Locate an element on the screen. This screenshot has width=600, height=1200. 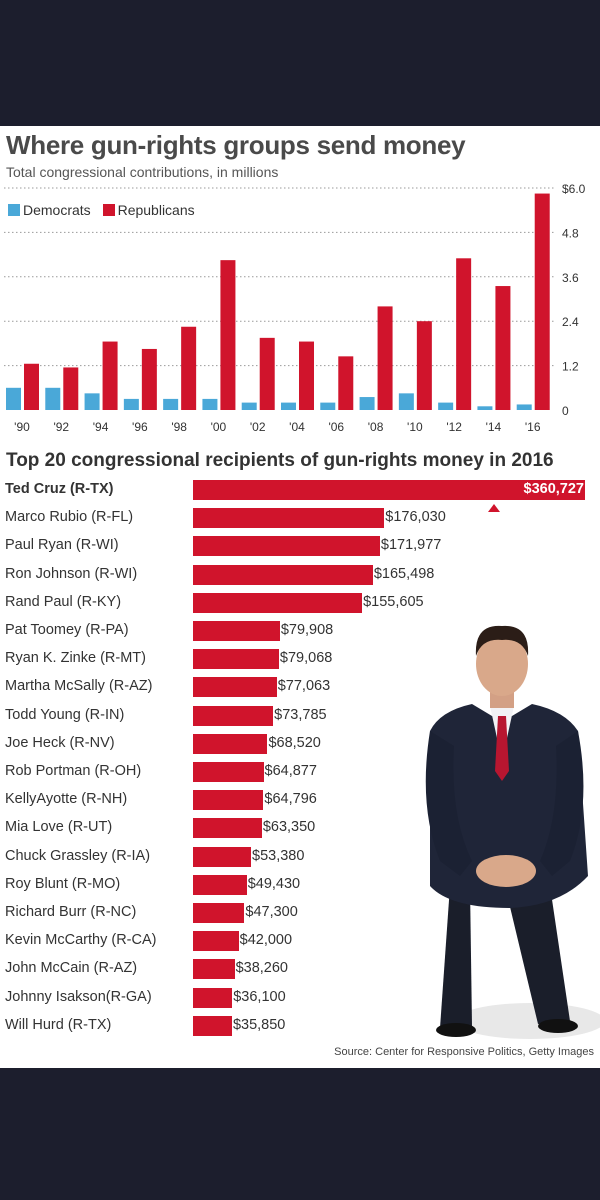
legend: Democrats Republicans is located at coordinates (105, 210).